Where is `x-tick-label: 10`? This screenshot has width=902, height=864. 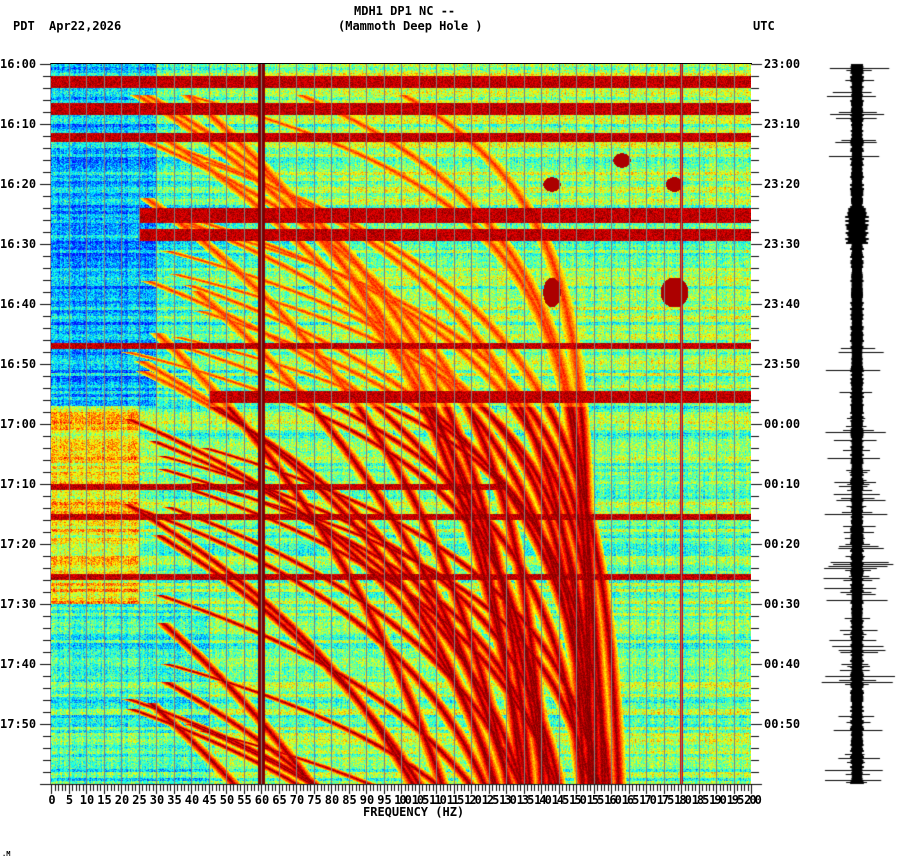 x-tick-label: 10 is located at coordinates (87, 800).